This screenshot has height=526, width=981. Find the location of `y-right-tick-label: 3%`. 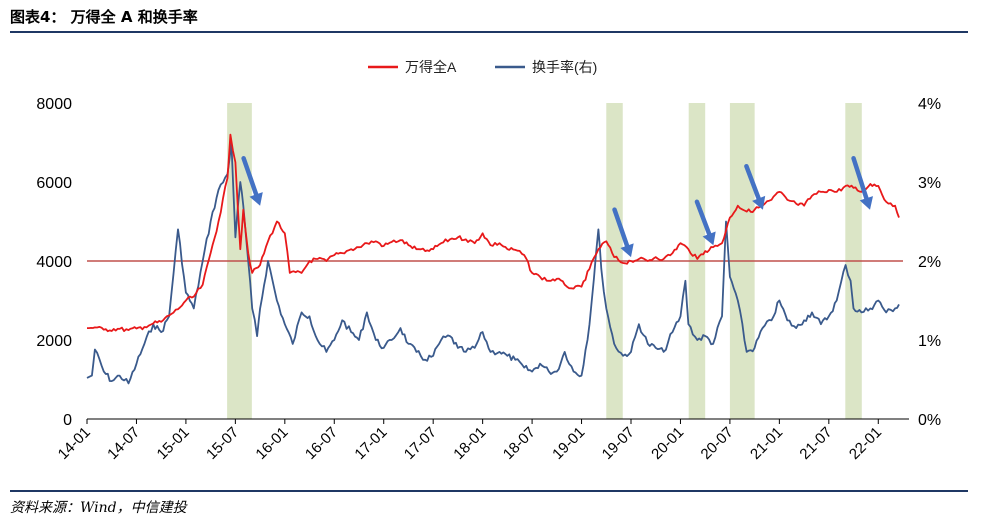

y-right-tick-label: 3% is located at coordinates (929, 183).